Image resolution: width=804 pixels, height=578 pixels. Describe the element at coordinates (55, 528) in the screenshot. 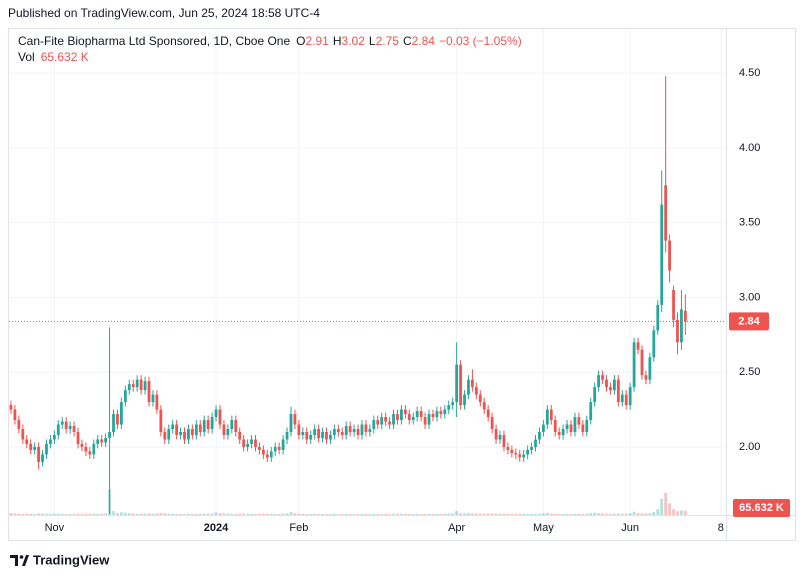

I see `x-tick-label: Nov` at that location.